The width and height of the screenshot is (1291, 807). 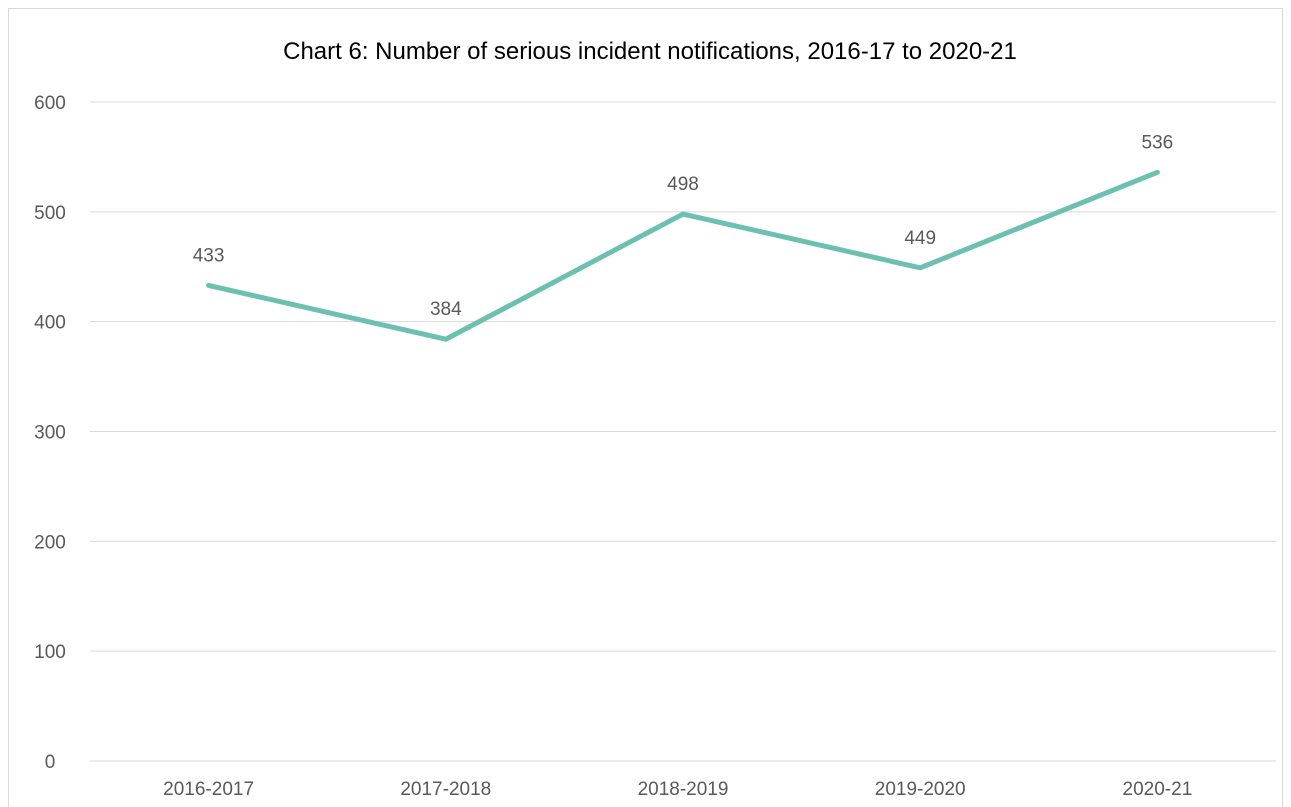 I want to click on x-tick-label: 2016-2017, so click(x=208, y=789).